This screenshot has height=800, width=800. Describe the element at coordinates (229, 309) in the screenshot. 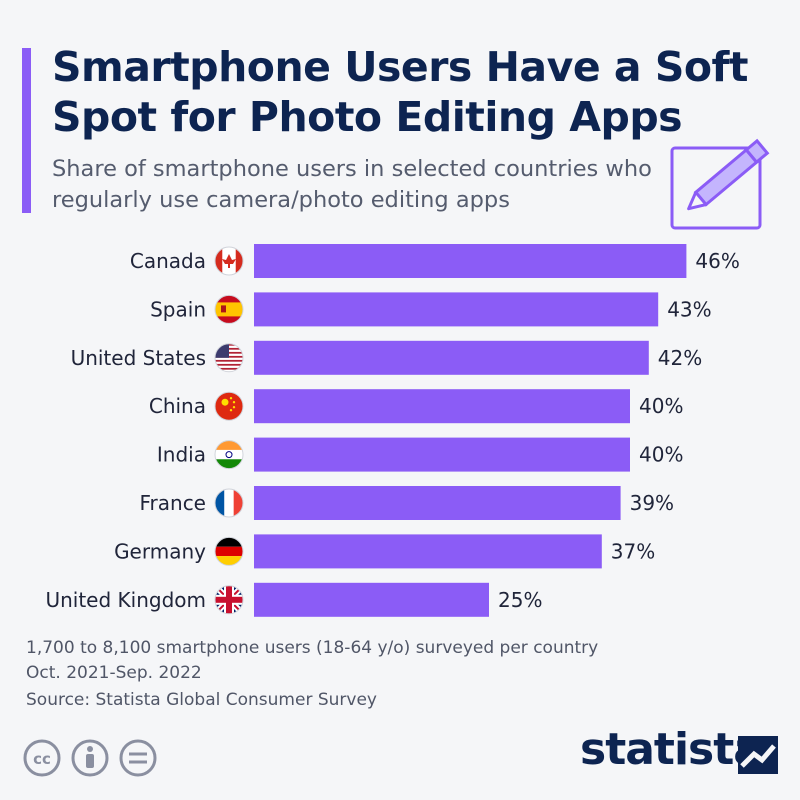

I see `spain-flag-icon` at that location.